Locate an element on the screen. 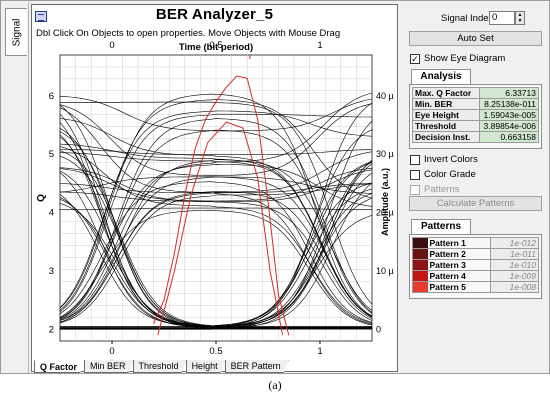  table-row: Pattern 5 1e-008 is located at coordinates (476, 287).